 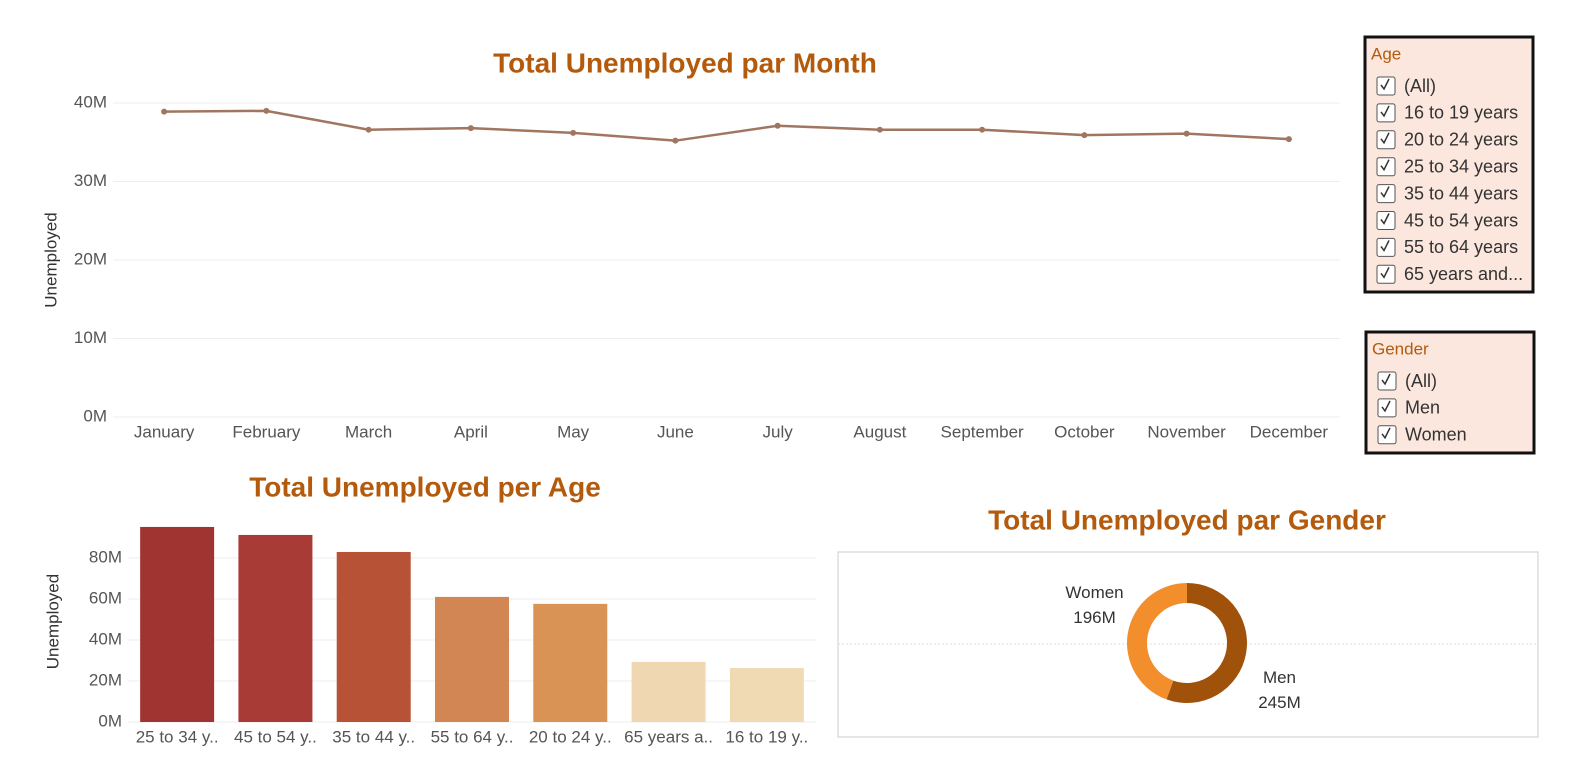 I want to click on x-tick-label: May, so click(x=573, y=431).